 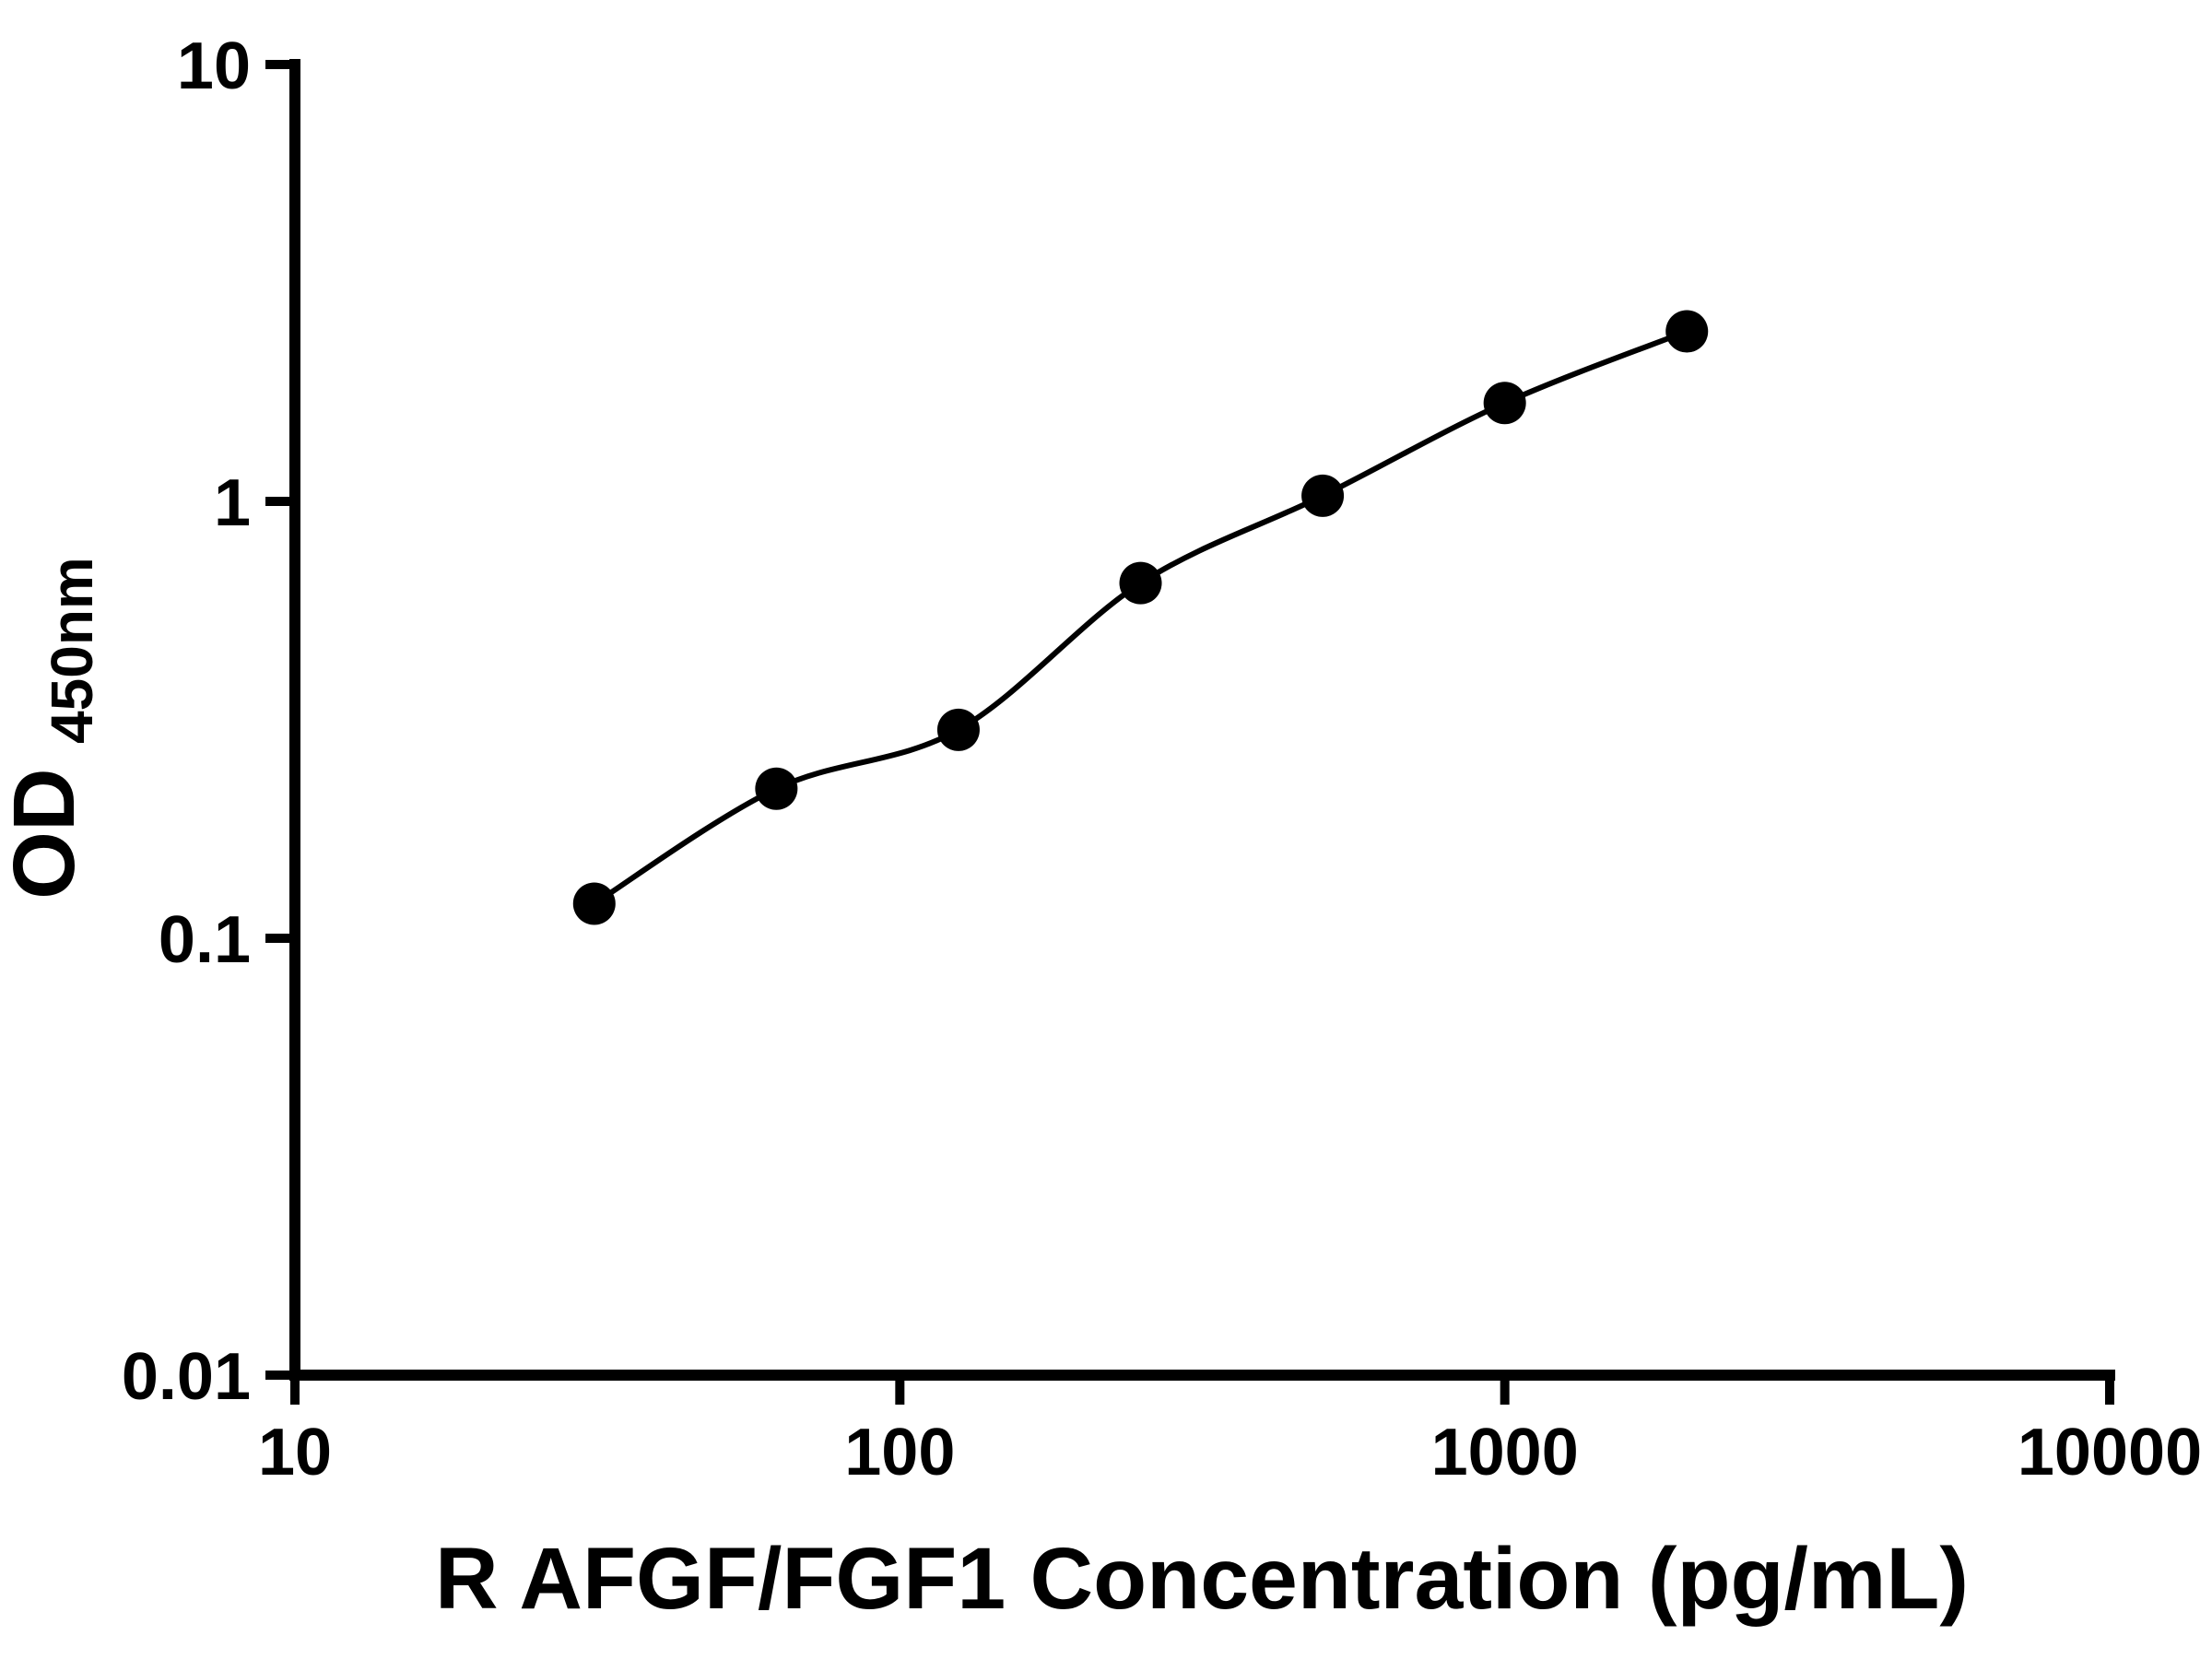 What do you see at coordinates (72, 650) in the screenshot?
I see `y-axis-title-subscript: 450nm` at bounding box center [72, 650].